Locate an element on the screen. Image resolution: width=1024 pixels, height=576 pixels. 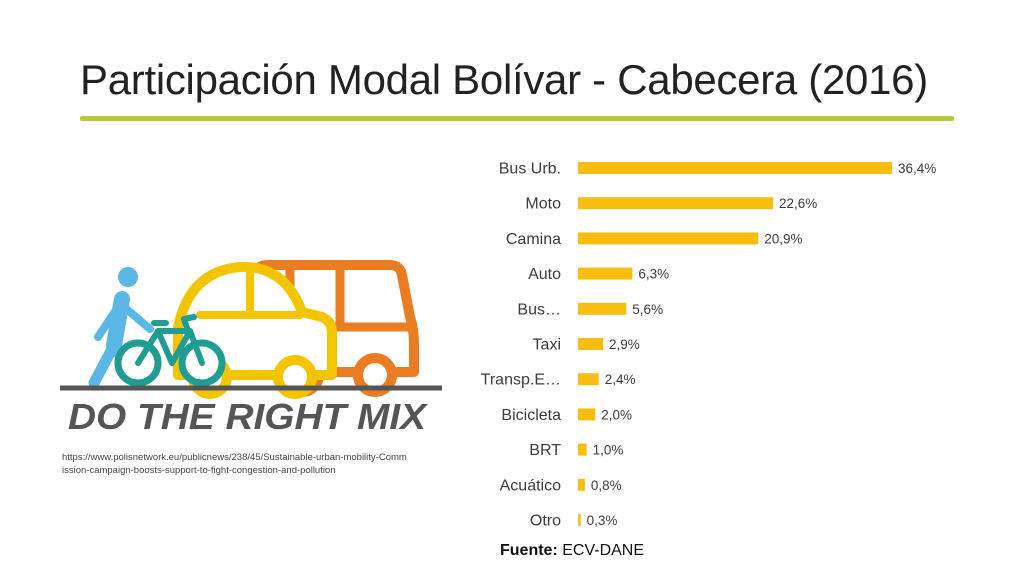
value-label-bicicleta: 2,0% is located at coordinates (616, 414).